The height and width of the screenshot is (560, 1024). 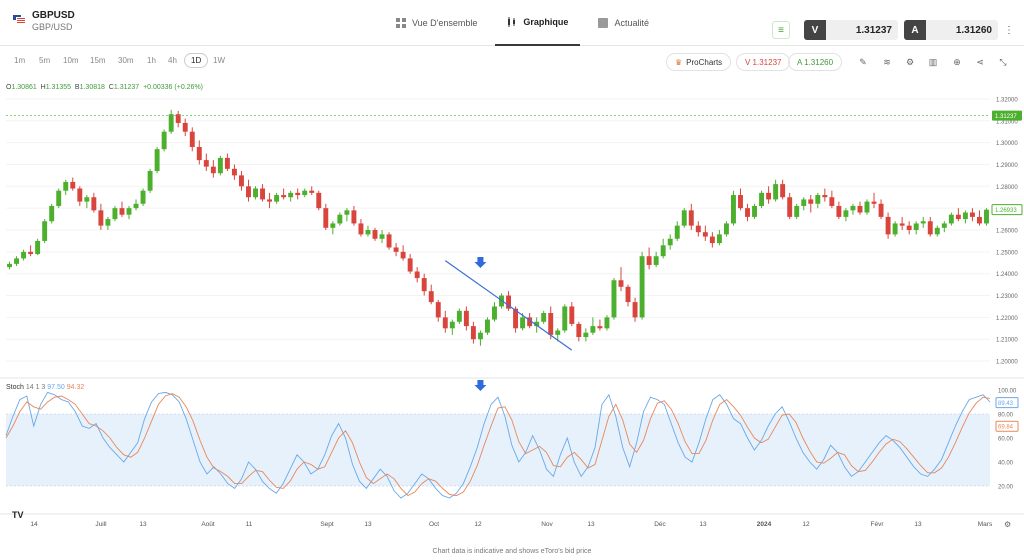 I want to click on price-tick-label: 1.20000, so click(x=1007, y=363).